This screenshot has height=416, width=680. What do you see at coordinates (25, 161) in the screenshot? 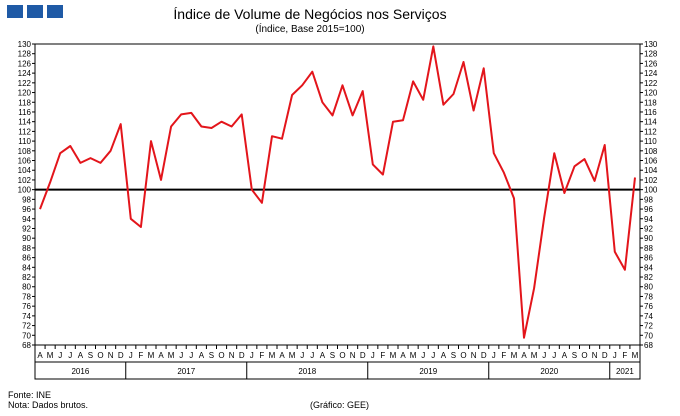
I see `y-tick-label-left: 106` at bounding box center [25, 161].